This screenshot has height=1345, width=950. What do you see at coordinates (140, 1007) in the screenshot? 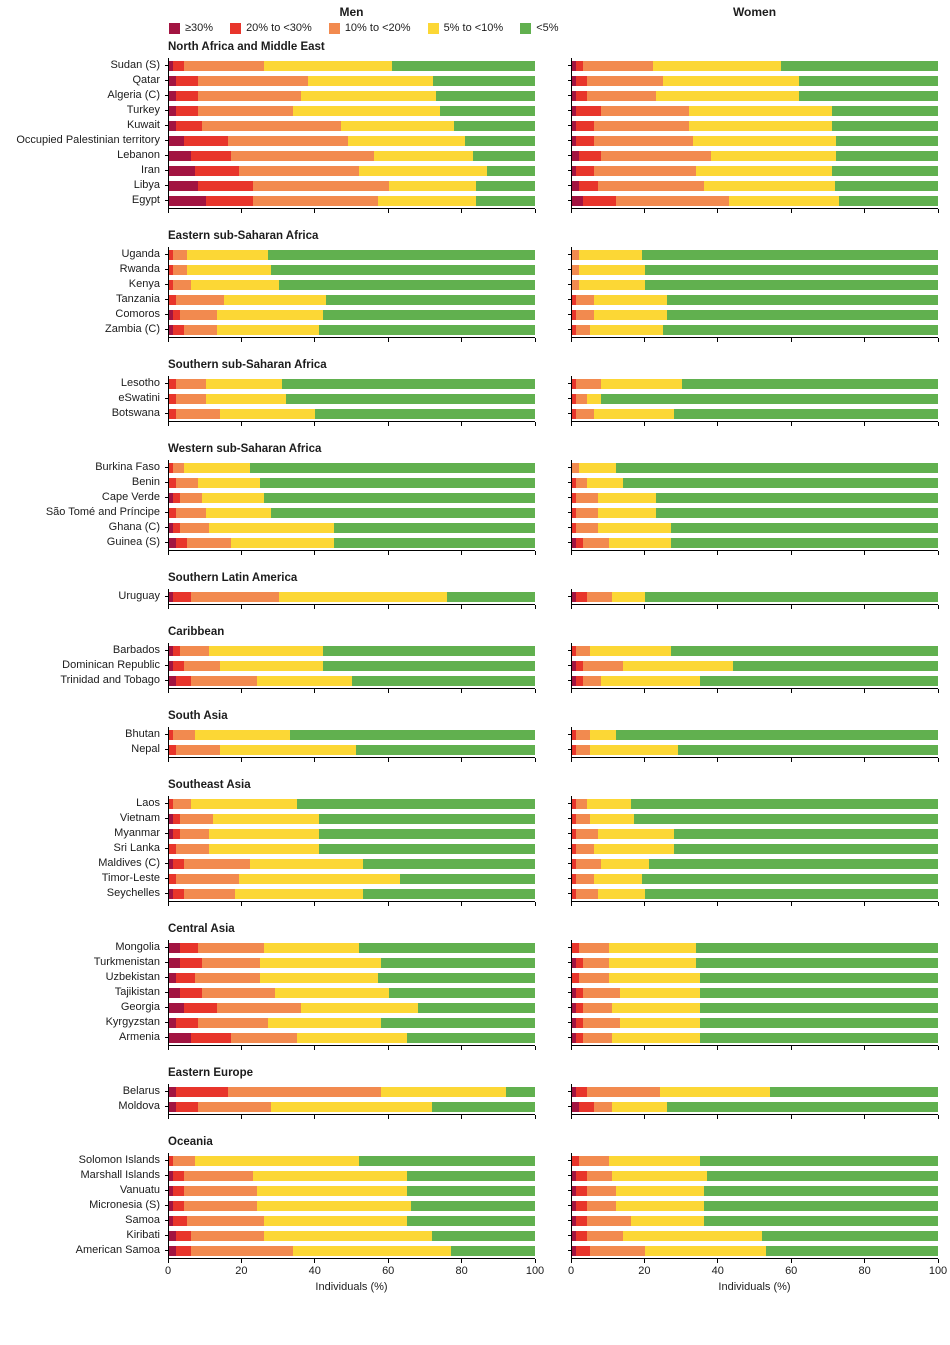
I see `country-label: Georgia` at bounding box center [140, 1007].